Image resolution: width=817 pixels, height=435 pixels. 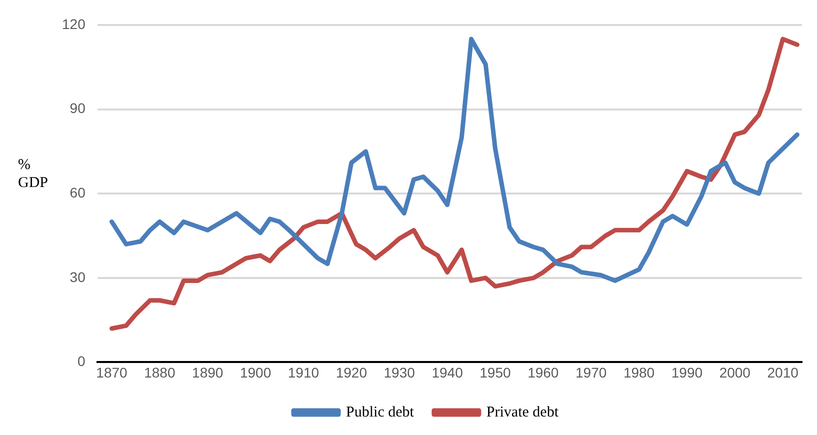 I want to click on x-tick-label: 1980, so click(x=639, y=372).